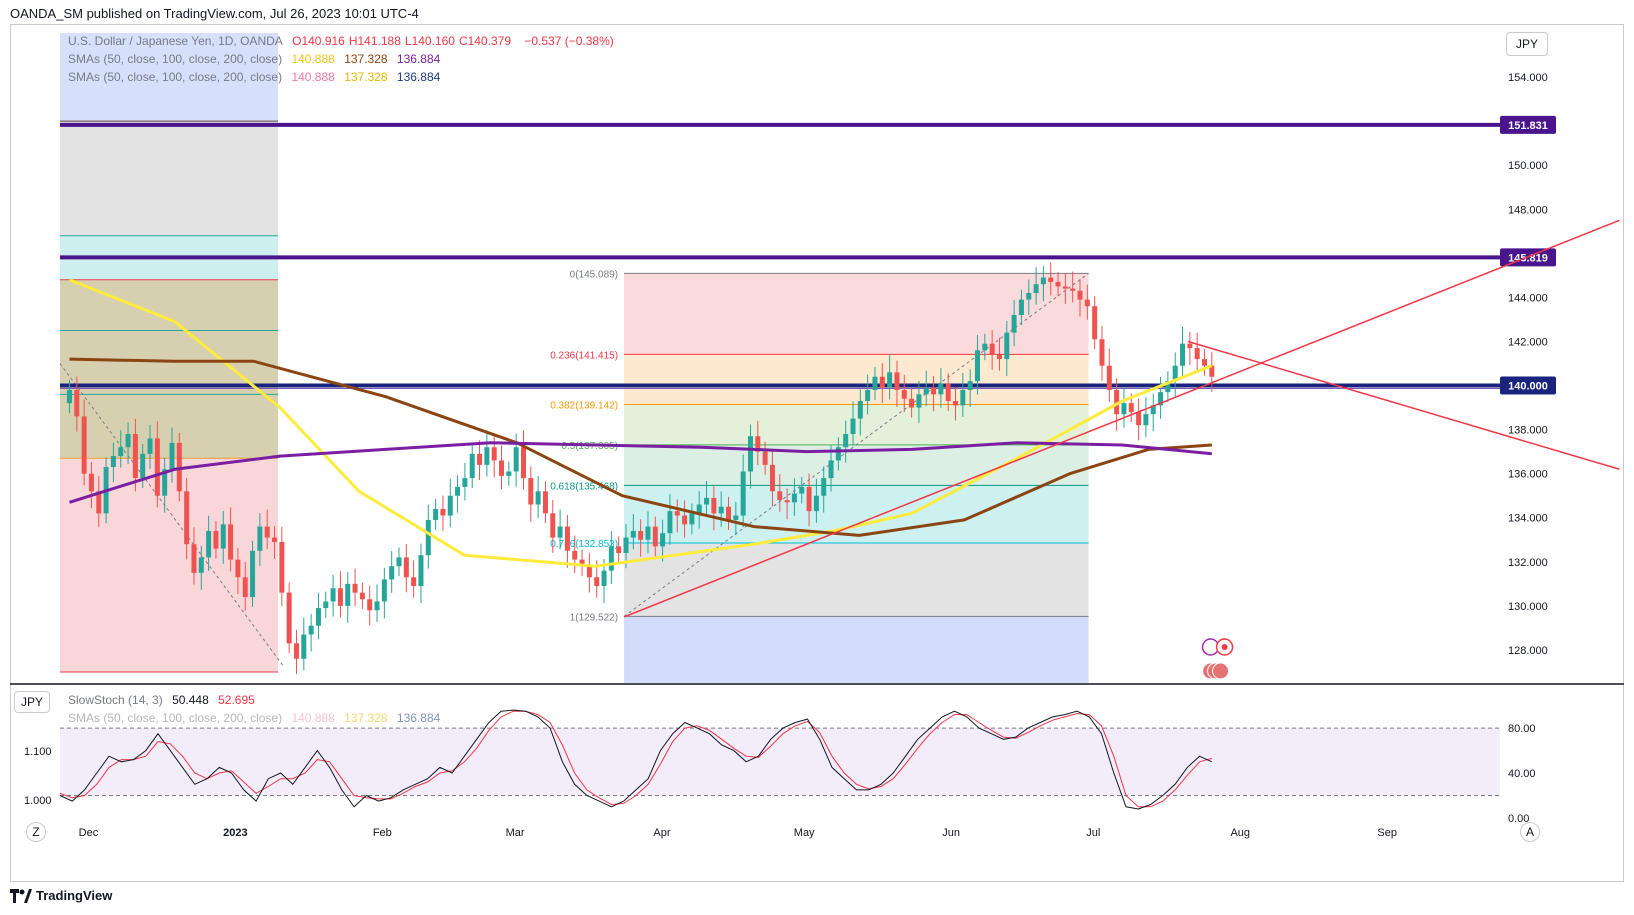 Image resolution: width=1634 pixels, height=915 pixels. What do you see at coordinates (175, 77) in the screenshot?
I see `sma-label-2: SMAs (50, close, 100, close, 200, close)` at bounding box center [175, 77].